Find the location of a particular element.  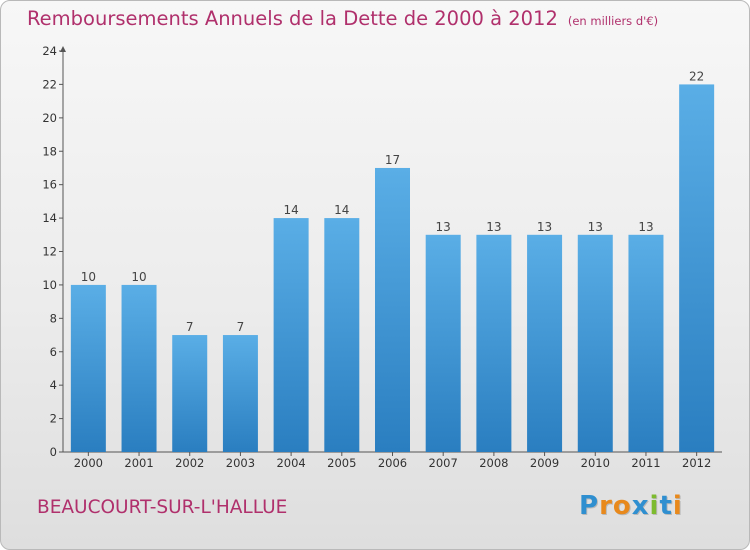

x-tick-label: 2010 is located at coordinates (595, 463).